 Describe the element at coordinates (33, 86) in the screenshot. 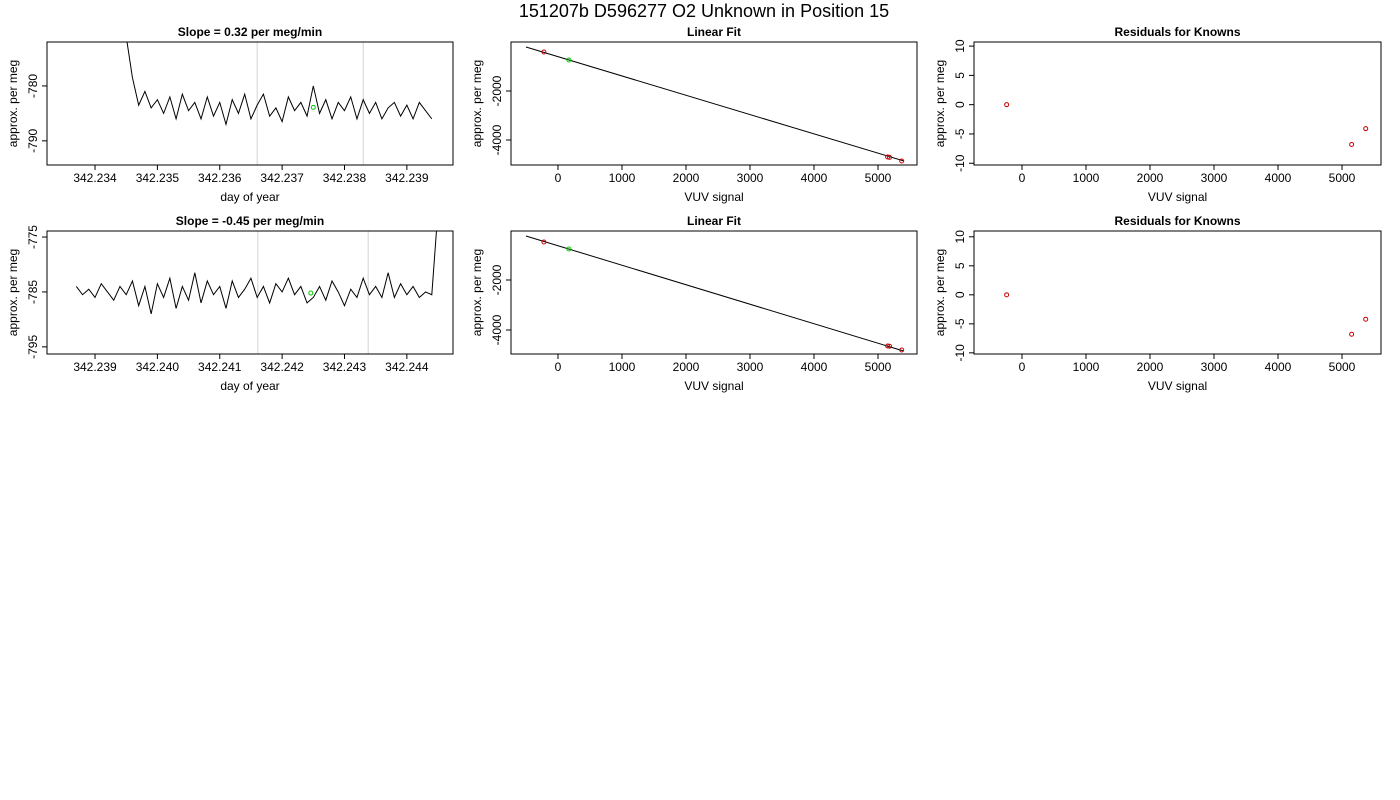

I see `y-tick-label: -780` at that location.